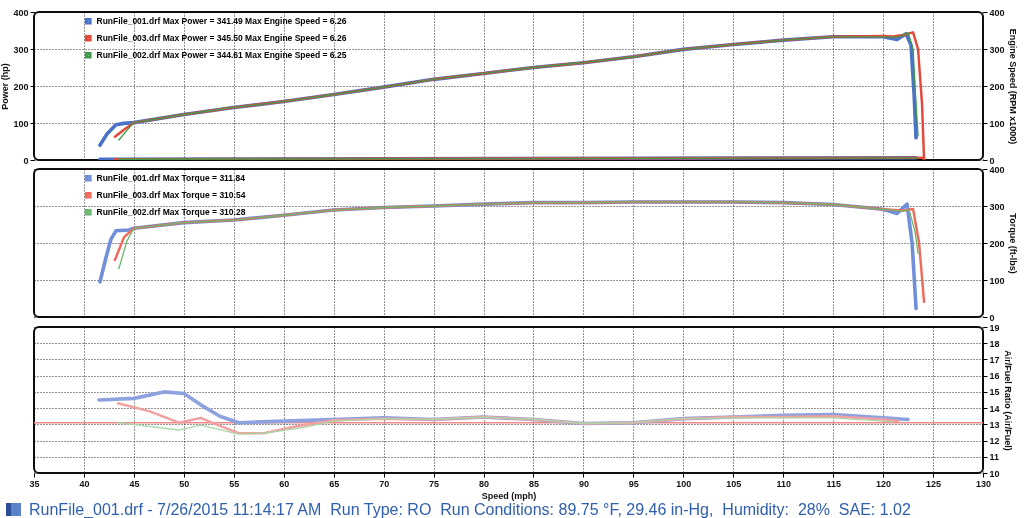 The width and height of the screenshot is (1024, 518). Describe the element at coordinates (334, 483) in the screenshot. I see `x-tick-label: 65` at that location.